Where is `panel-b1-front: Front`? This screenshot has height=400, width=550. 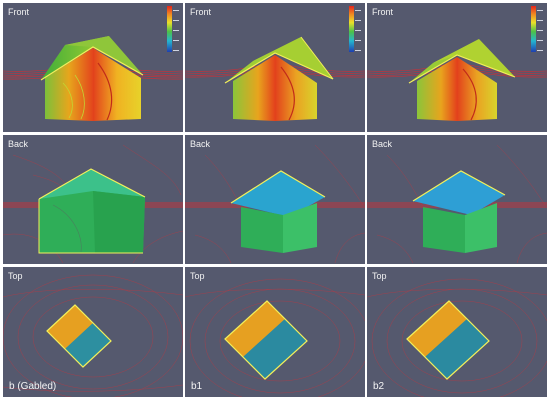 panel-b1-front: Front is located at coordinates (275, 67).